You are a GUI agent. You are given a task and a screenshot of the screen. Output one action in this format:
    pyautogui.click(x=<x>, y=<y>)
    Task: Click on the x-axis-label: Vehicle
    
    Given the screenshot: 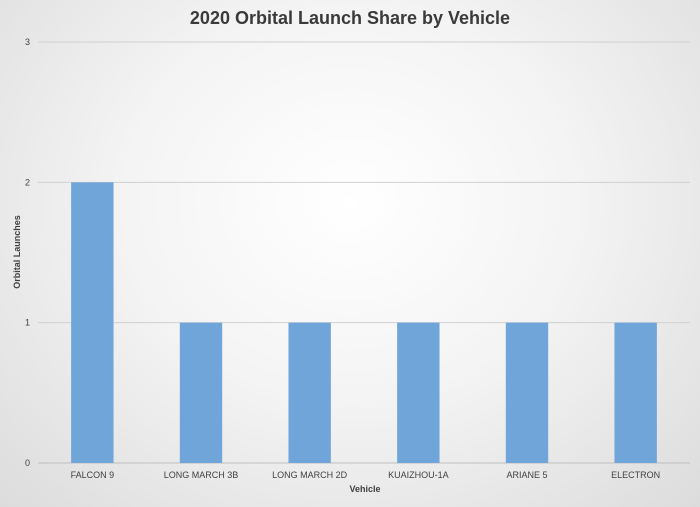 What is the action you would take?
    pyautogui.click(x=364, y=489)
    